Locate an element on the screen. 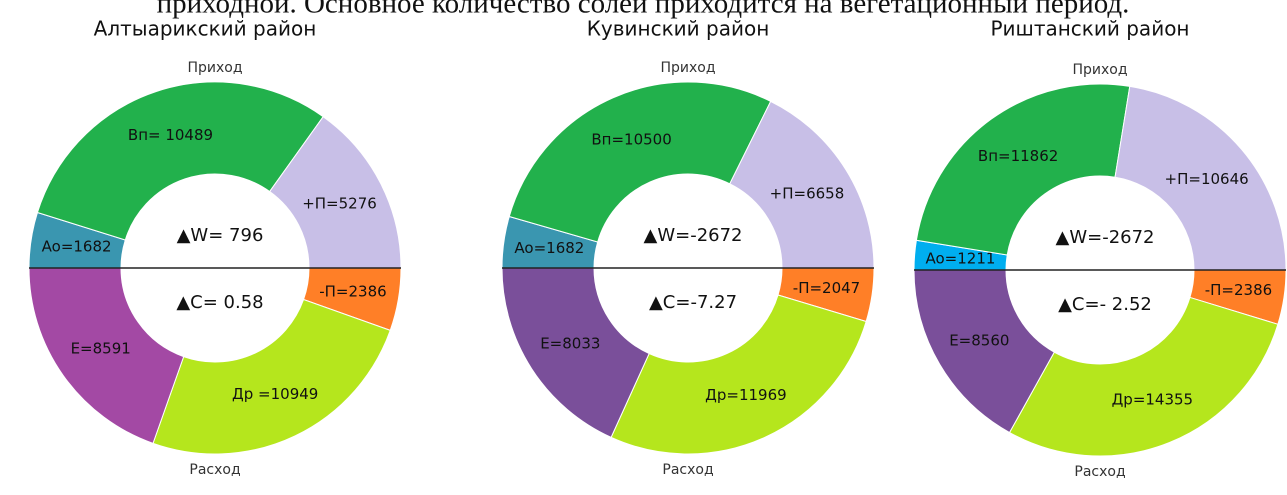 The height and width of the screenshot is (495, 1287). slice-label: Др =10949 is located at coordinates (275, 394).